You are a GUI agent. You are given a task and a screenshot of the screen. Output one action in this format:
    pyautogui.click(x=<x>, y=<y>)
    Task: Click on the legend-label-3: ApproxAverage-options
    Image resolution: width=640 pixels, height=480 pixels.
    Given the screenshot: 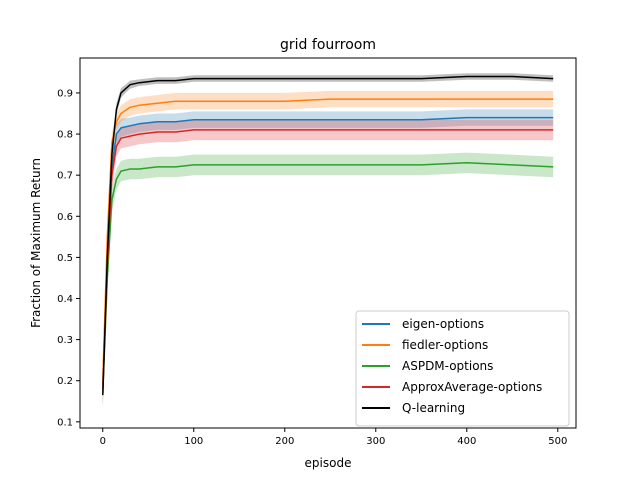 What is the action you would take?
    pyautogui.click(x=472, y=387)
    